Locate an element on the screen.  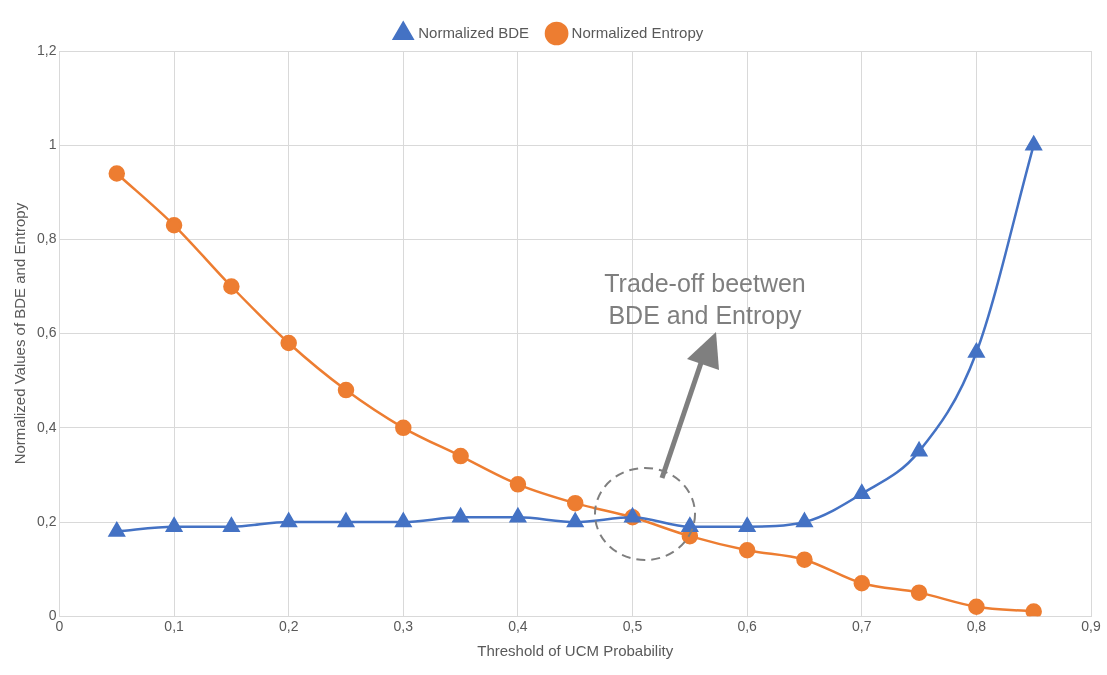
x-tick-label: 0,9 is located at coordinates (1091, 626).